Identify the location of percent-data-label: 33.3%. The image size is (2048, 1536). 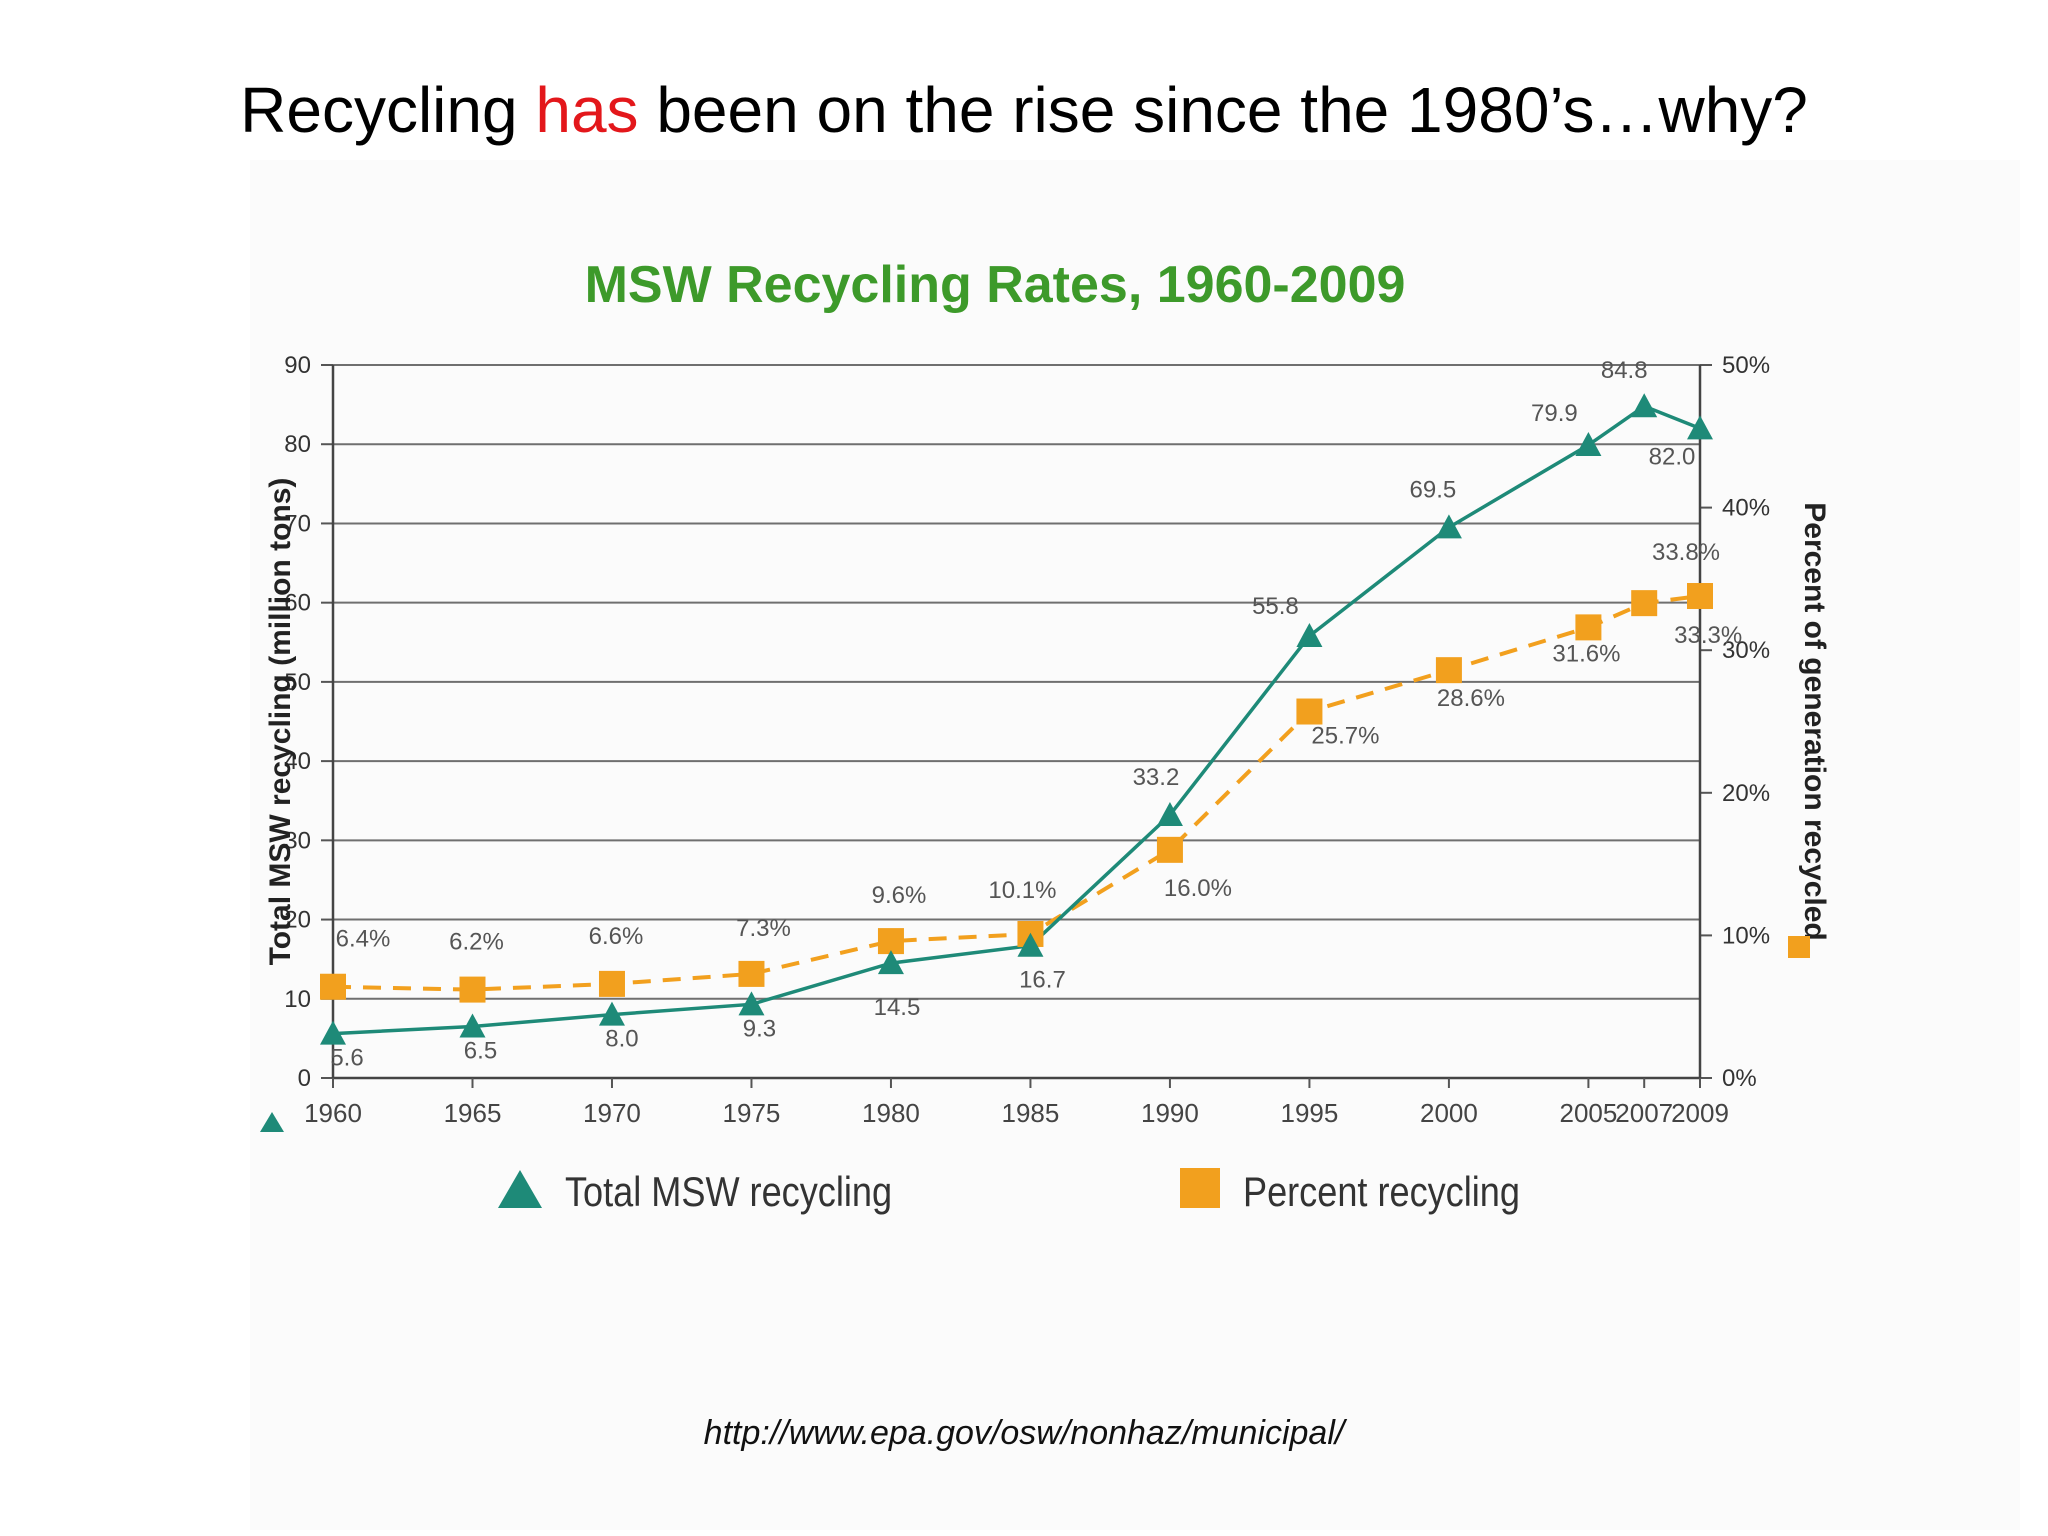
(1708, 635).